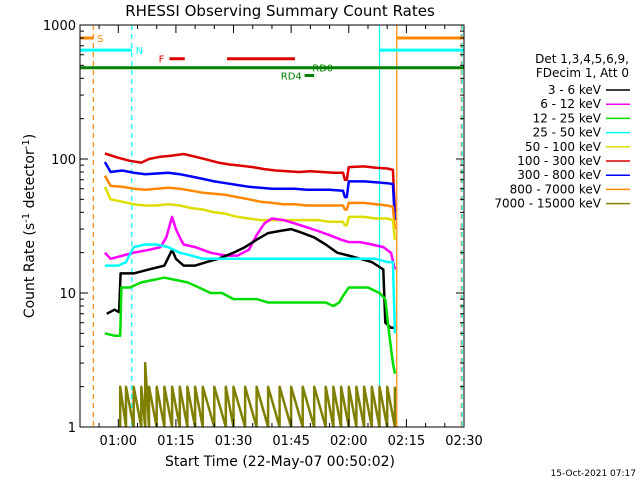 This screenshot has height=480, width=640. Describe the element at coordinates (175, 441) in the screenshot. I see `x-tick-label: 01:15` at that location.